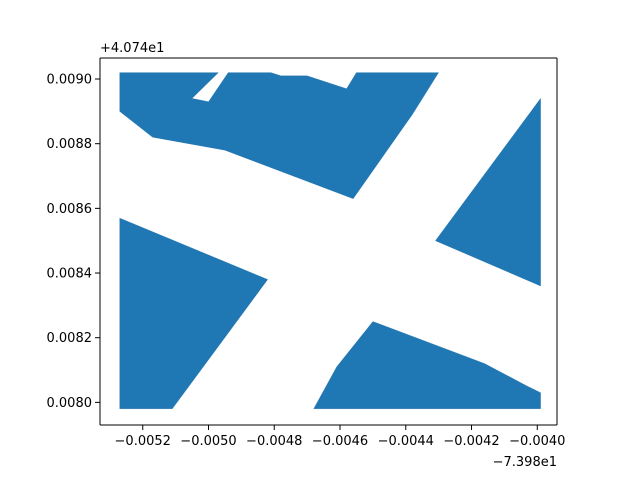 Image resolution: width=640 pixels, height=480 pixels. What do you see at coordinates (193, 313) in the screenshot?
I see `polygon-parcel-left-triangle` at bounding box center [193, 313].